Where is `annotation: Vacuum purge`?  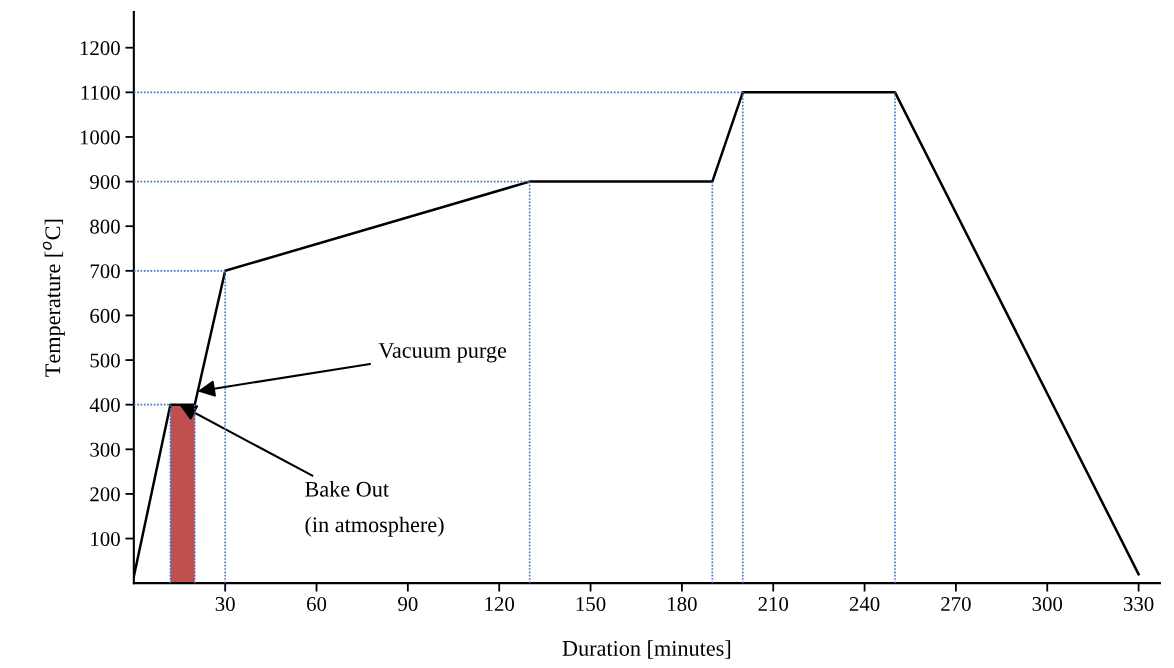
annotation: Vacuum purge is located at coordinates (442, 353).